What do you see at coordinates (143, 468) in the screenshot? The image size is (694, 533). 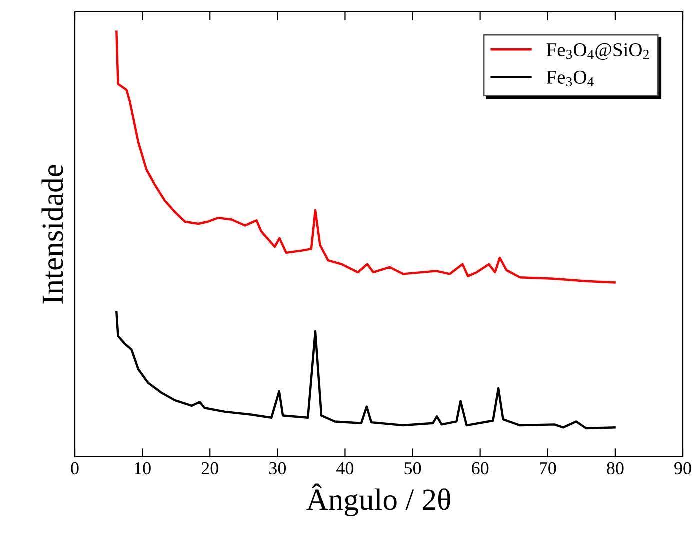 I see `x-tick-label: 10` at bounding box center [143, 468].